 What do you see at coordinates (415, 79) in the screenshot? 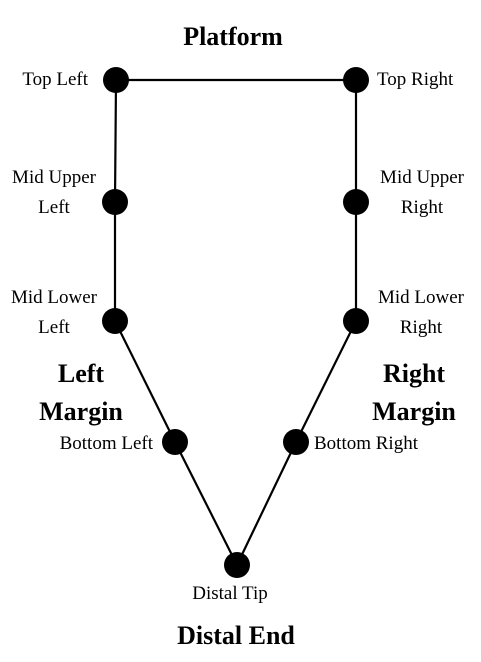
I see `label-top-right: Top Right` at bounding box center [415, 79].